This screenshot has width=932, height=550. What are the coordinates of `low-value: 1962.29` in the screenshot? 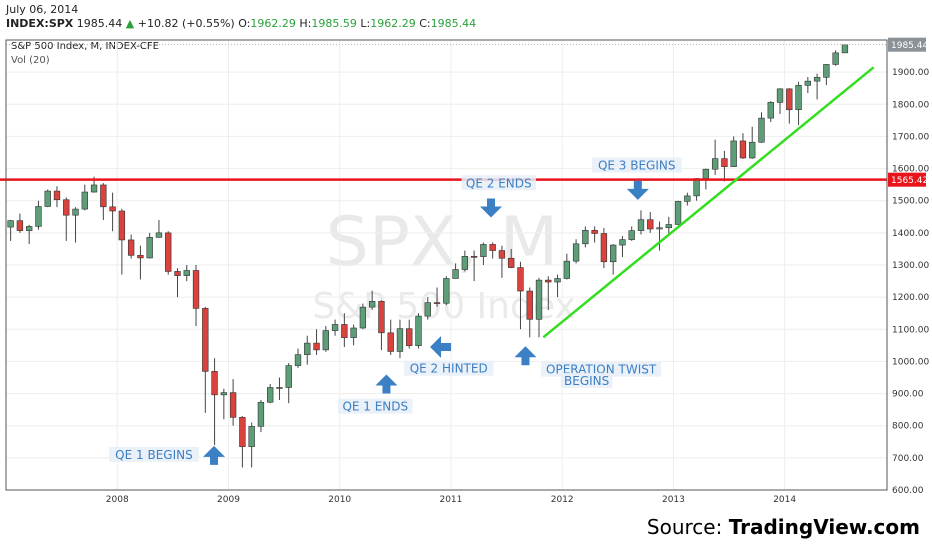 It's located at (393, 23).